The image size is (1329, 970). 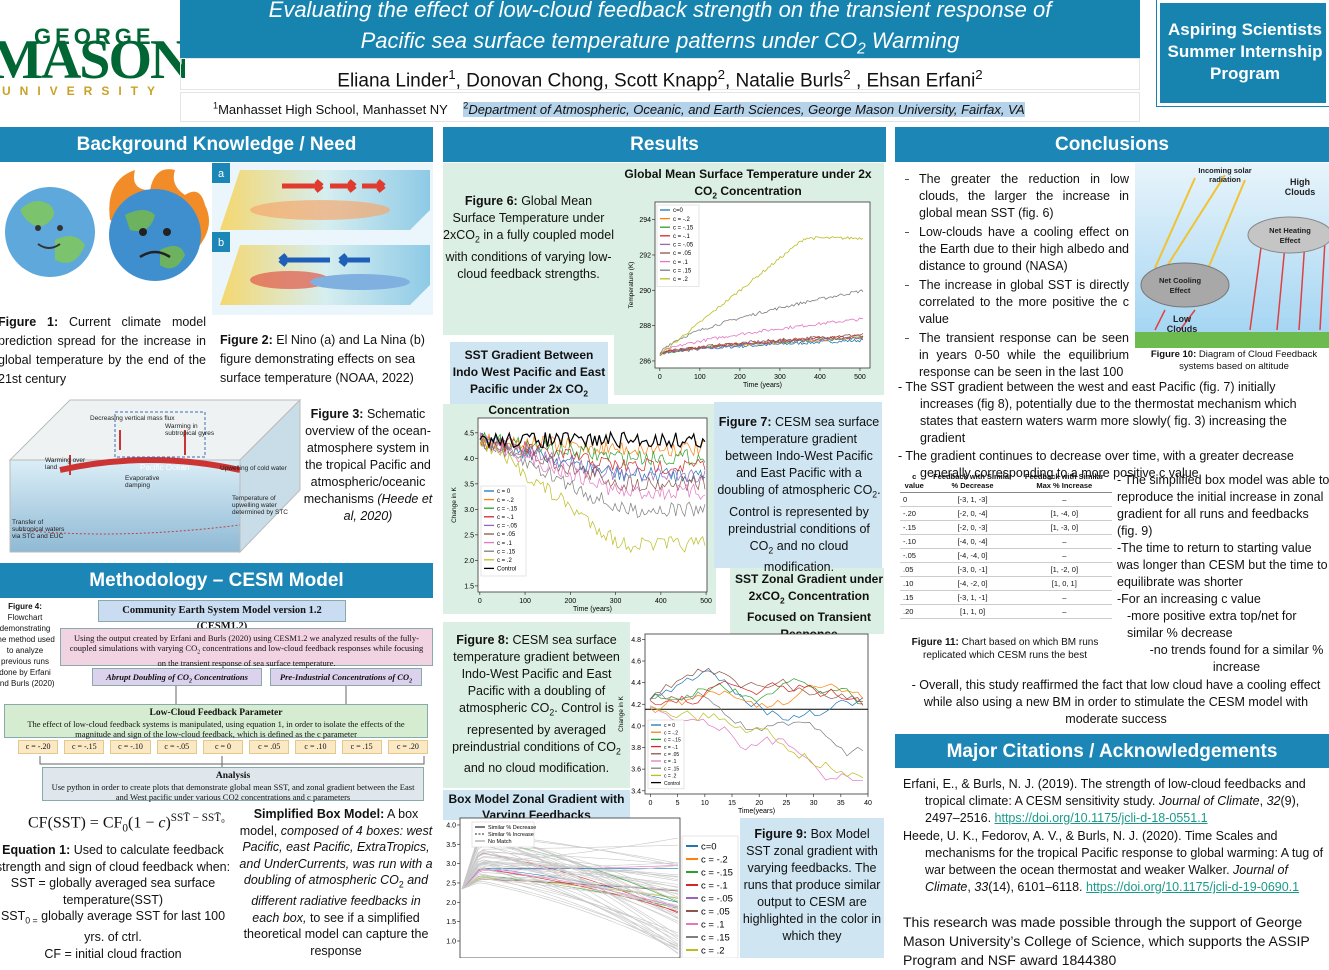 I want to click on text-run: 0 =, so click(x=31, y=920).